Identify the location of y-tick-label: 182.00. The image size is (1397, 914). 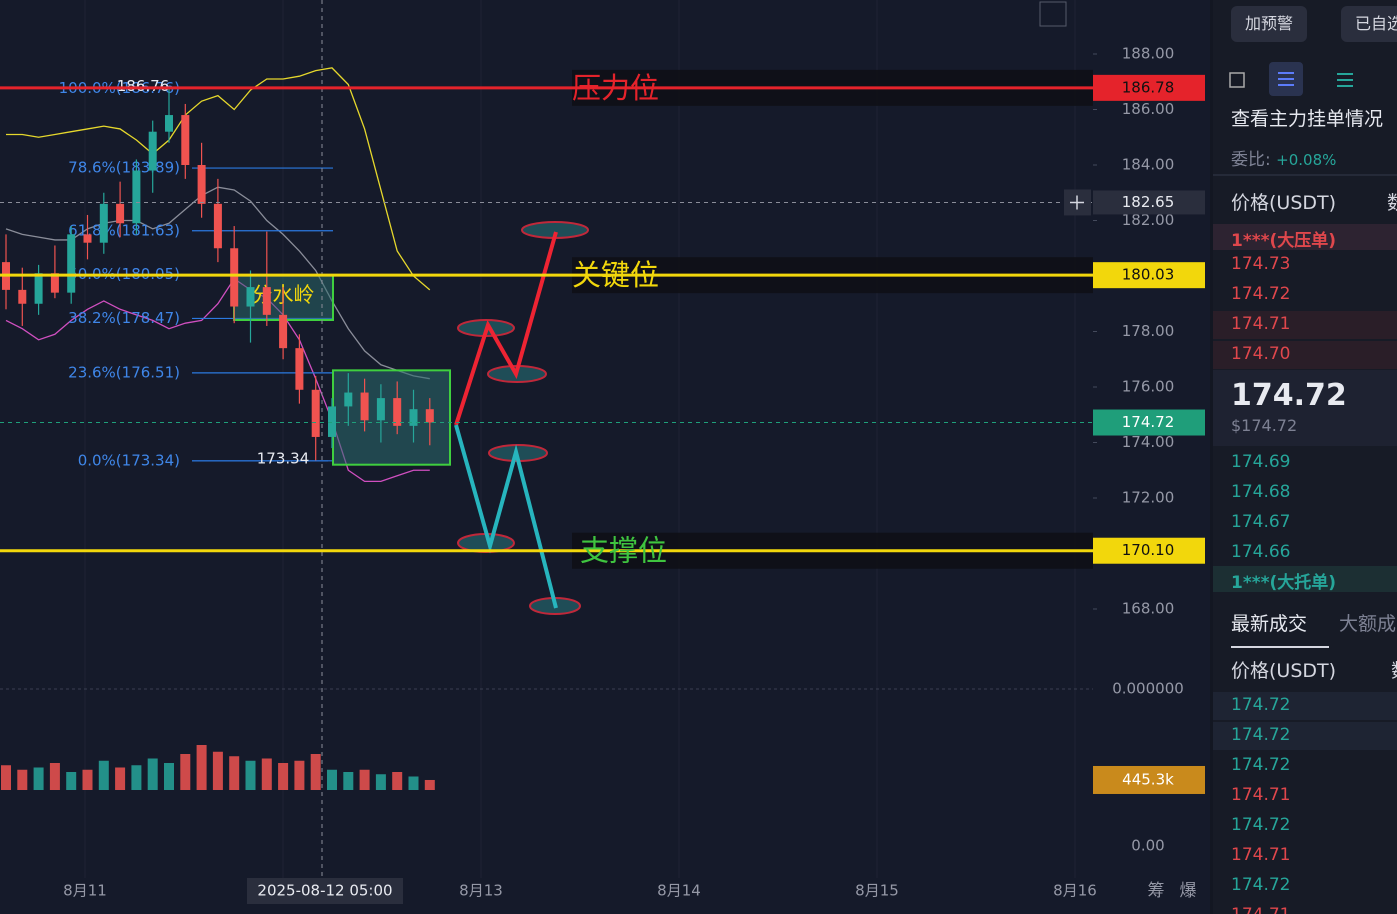
(1148, 220).